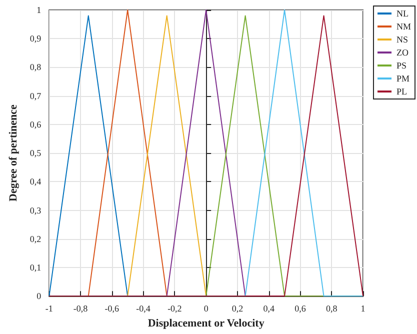 Image resolution: width=417 pixels, height=334 pixels. What do you see at coordinates (36, 95) in the screenshot?
I see `y-tick-label: 0,7` at bounding box center [36, 95].